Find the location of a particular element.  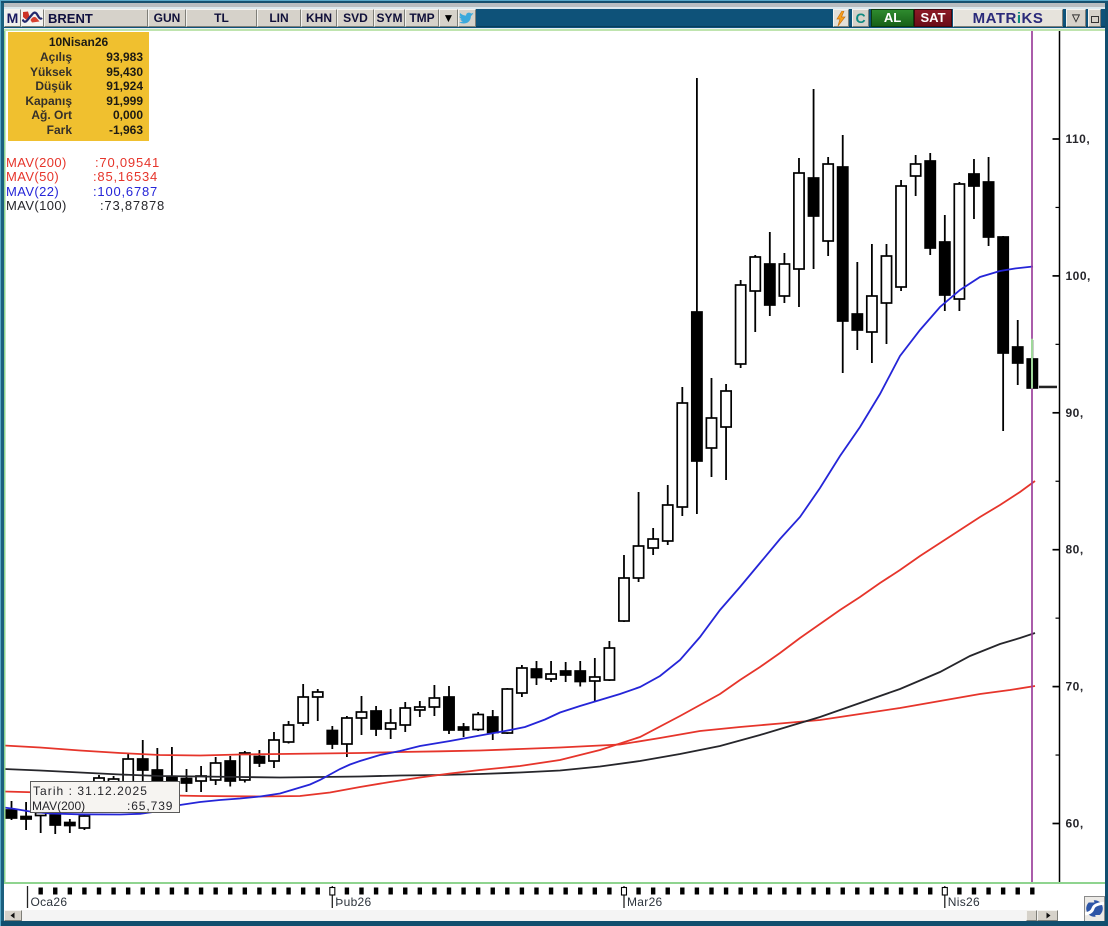

svg-text: Þub26 is located at coordinates (353, 902).